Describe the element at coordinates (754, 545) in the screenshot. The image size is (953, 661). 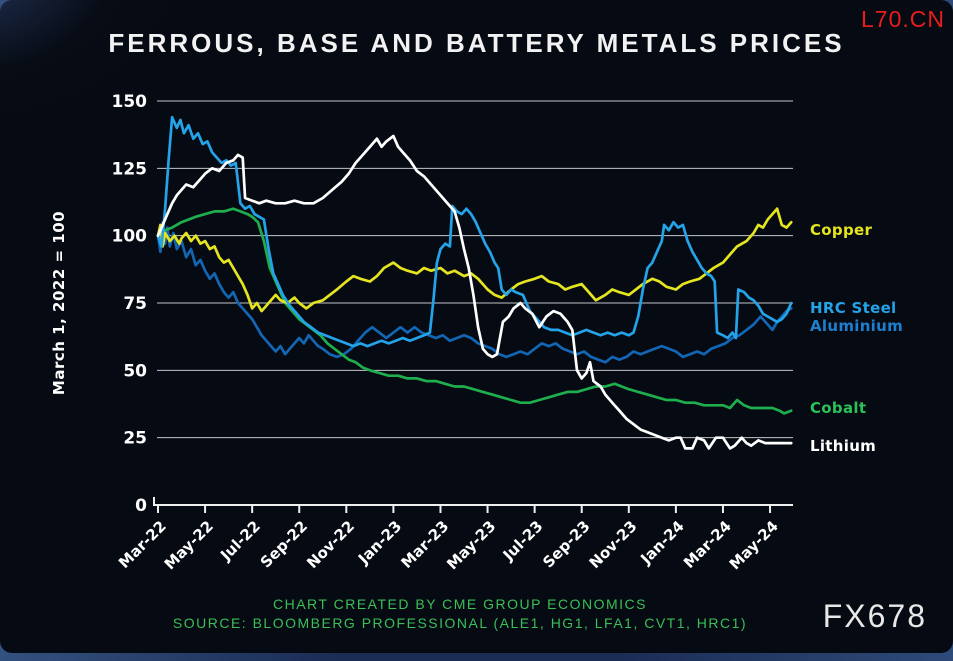
I see `x-tick-label-May-24: May-24` at that location.